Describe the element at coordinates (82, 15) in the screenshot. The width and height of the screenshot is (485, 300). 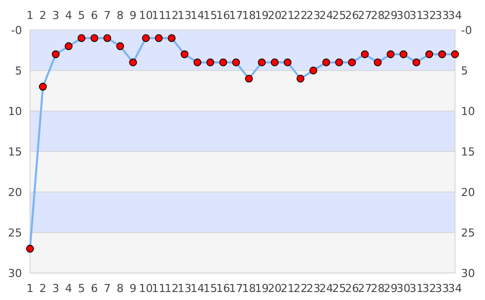
I see `x-tick-label: 5` at that location.